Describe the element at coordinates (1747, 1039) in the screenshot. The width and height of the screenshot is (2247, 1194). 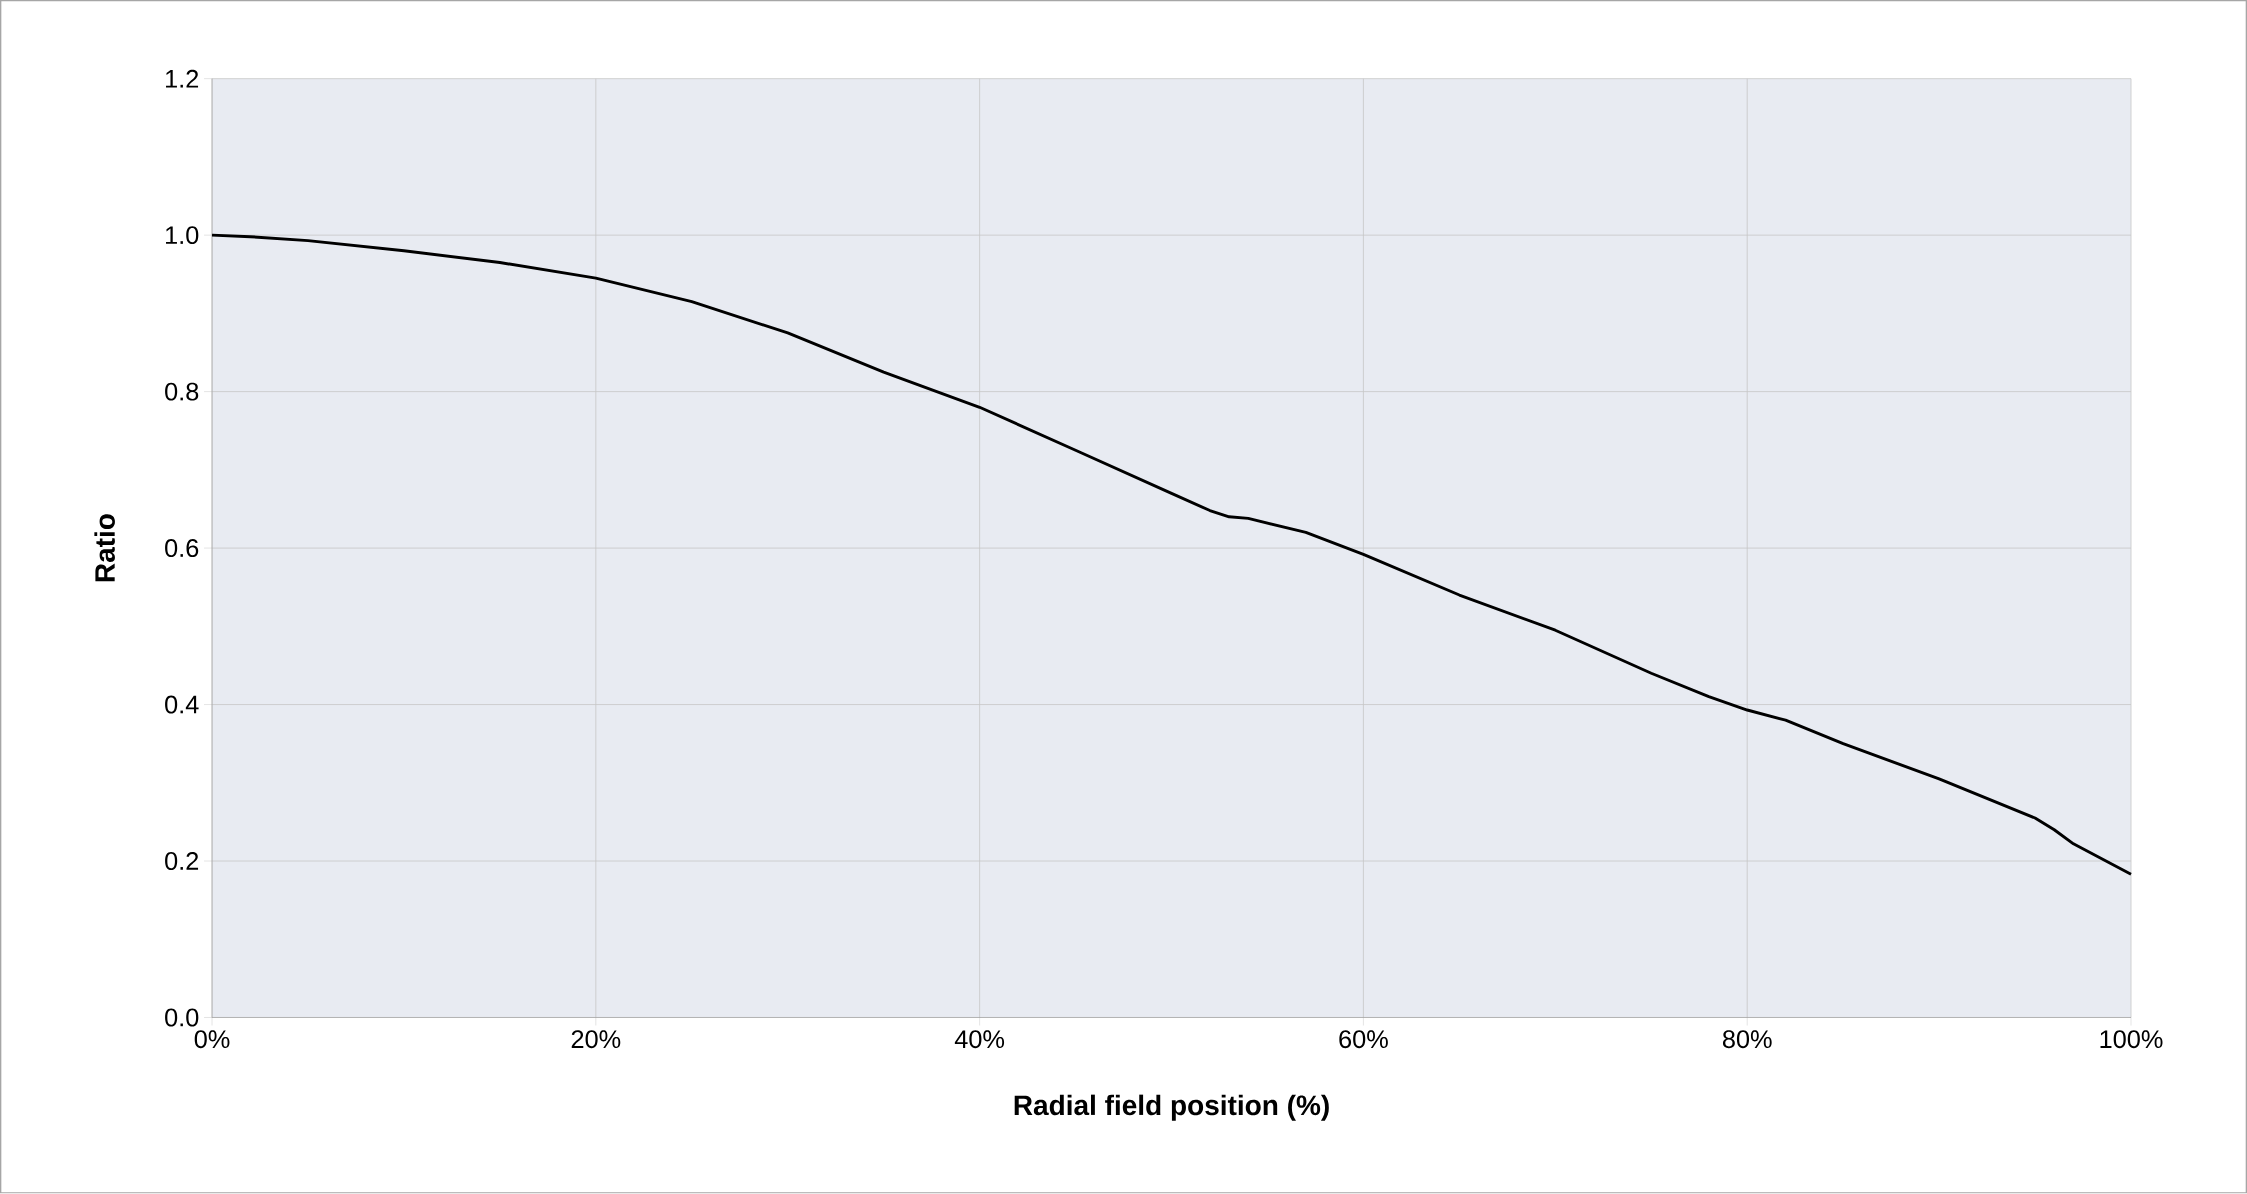
I see `x-tick-label: 80%` at that location.